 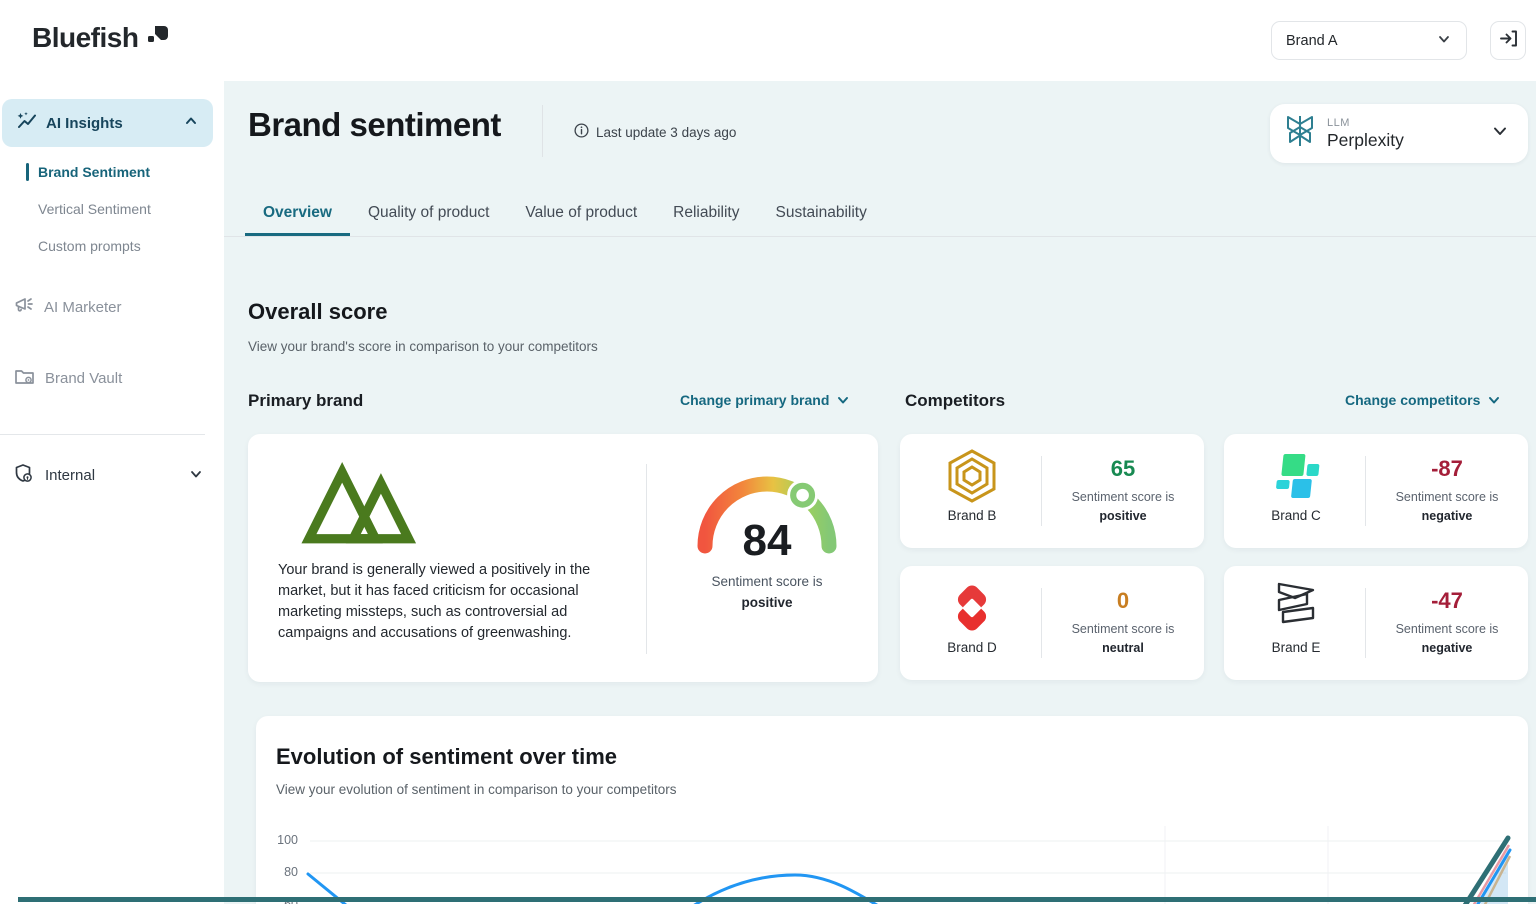 I want to click on gauge-arc, so click(x=767, y=515).